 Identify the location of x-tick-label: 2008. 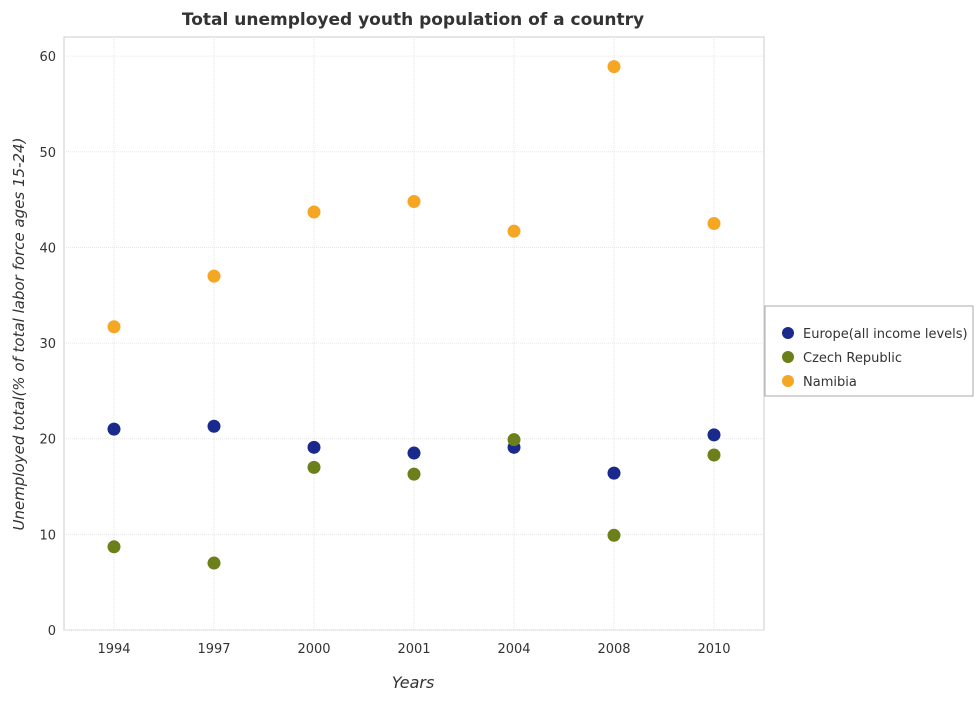
(613, 649).